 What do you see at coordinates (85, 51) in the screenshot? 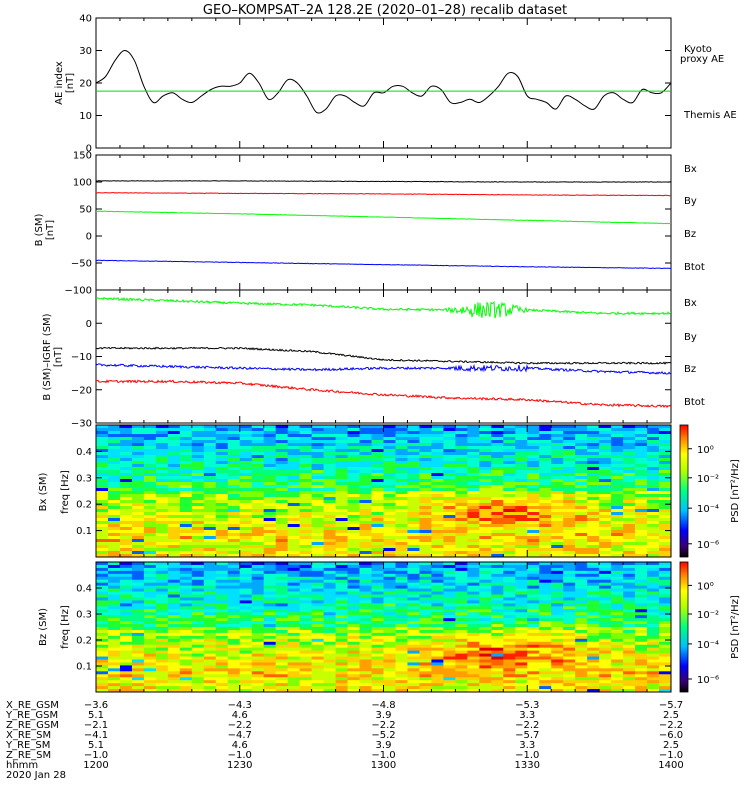
I see `y-tick-label: 30` at bounding box center [85, 51].